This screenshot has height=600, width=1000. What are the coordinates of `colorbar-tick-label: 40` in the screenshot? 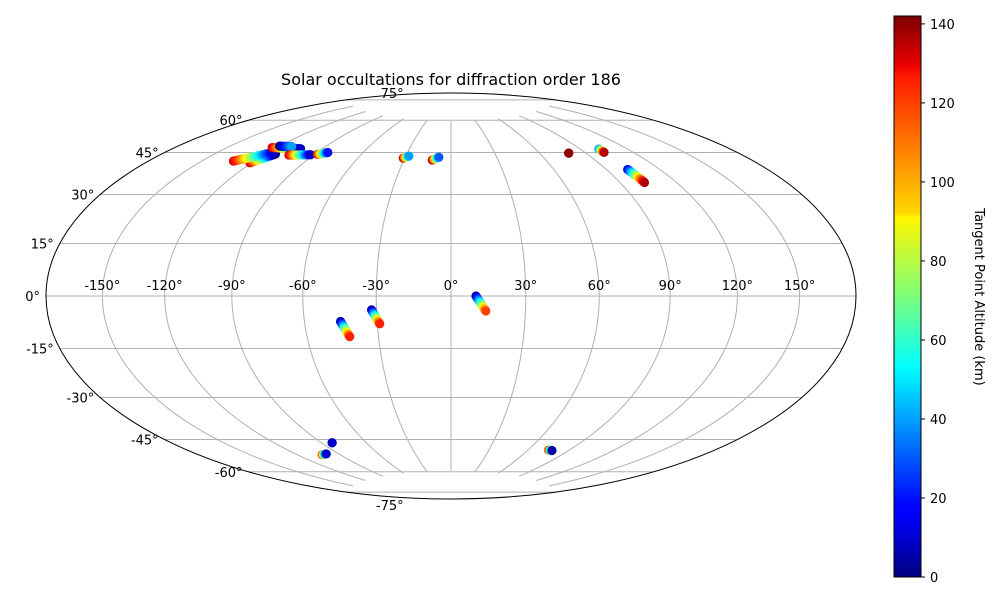 It's located at (938, 420).